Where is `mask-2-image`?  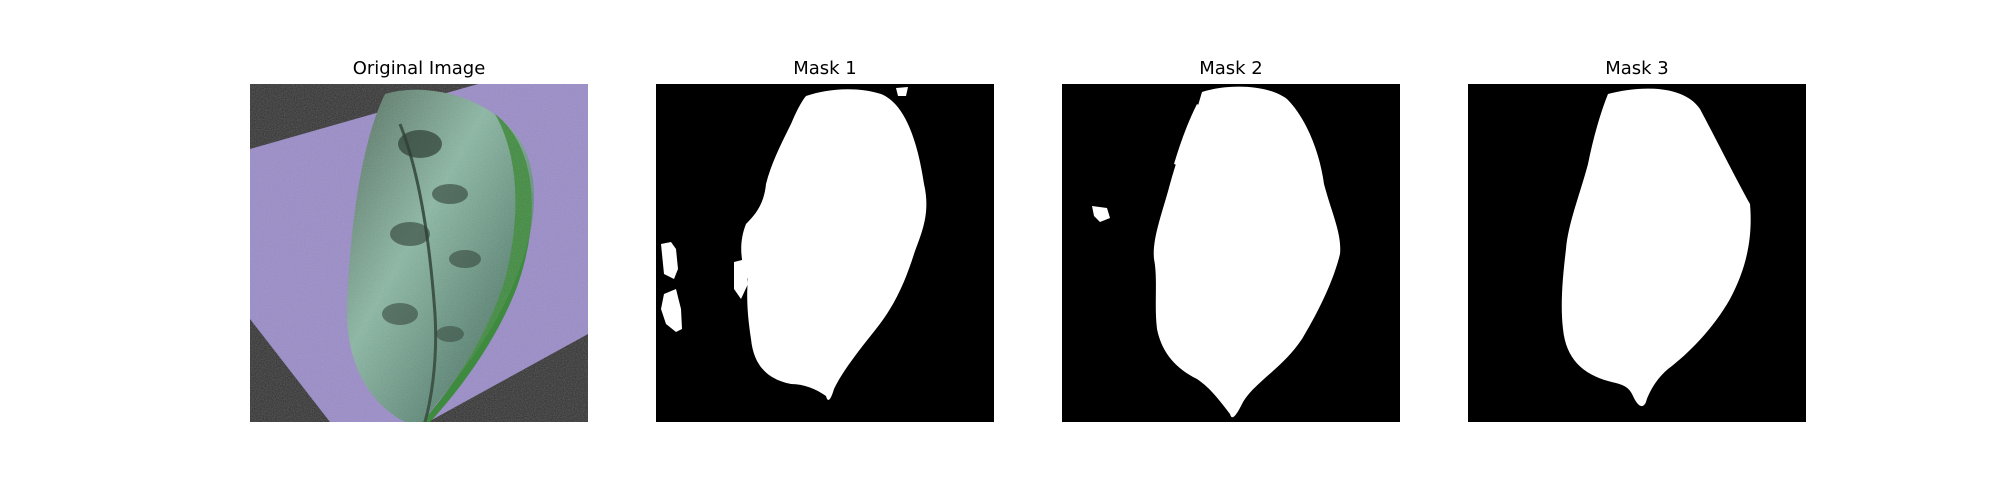
mask-2-image is located at coordinates (1231, 253).